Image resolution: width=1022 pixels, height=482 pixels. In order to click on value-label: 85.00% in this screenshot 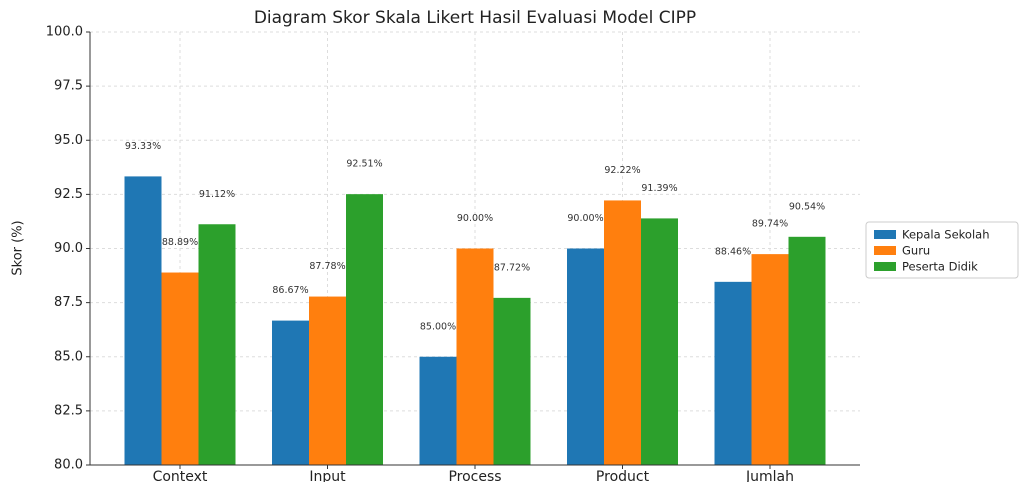, I will do `click(438, 326)`.